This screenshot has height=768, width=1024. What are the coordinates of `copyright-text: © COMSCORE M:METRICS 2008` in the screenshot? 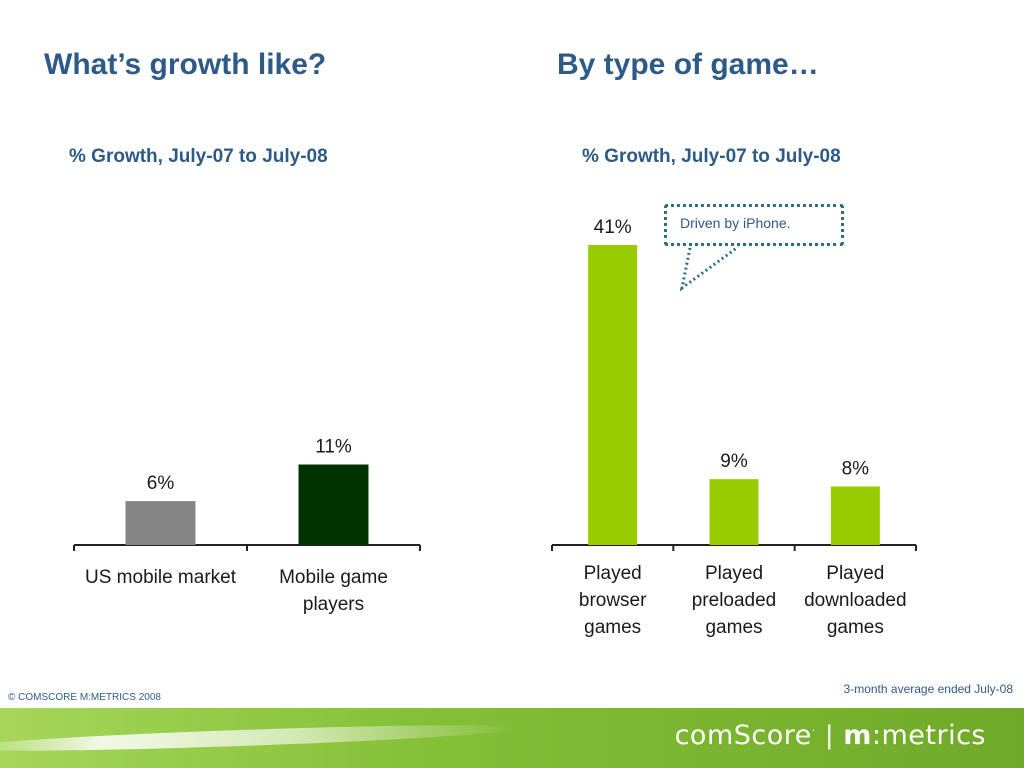 It's located at (84, 697).